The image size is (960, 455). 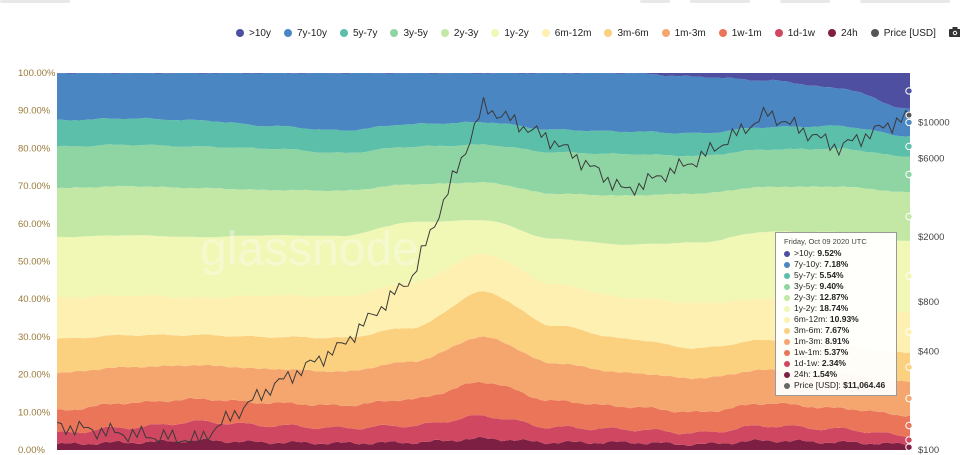 What do you see at coordinates (802, 374) in the screenshot?
I see `tooltip-label: 24h:` at bounding box center [802, 374].